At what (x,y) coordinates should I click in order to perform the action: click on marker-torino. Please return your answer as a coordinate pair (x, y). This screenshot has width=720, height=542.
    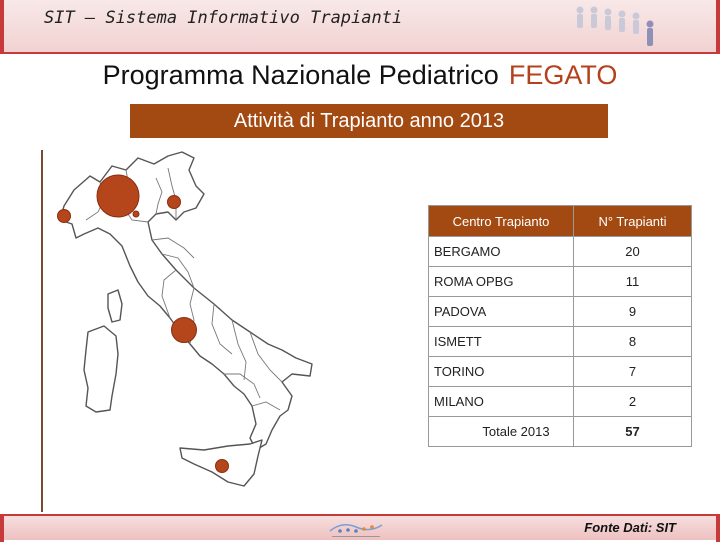
    Looking at the image, I should click on (64, 216).